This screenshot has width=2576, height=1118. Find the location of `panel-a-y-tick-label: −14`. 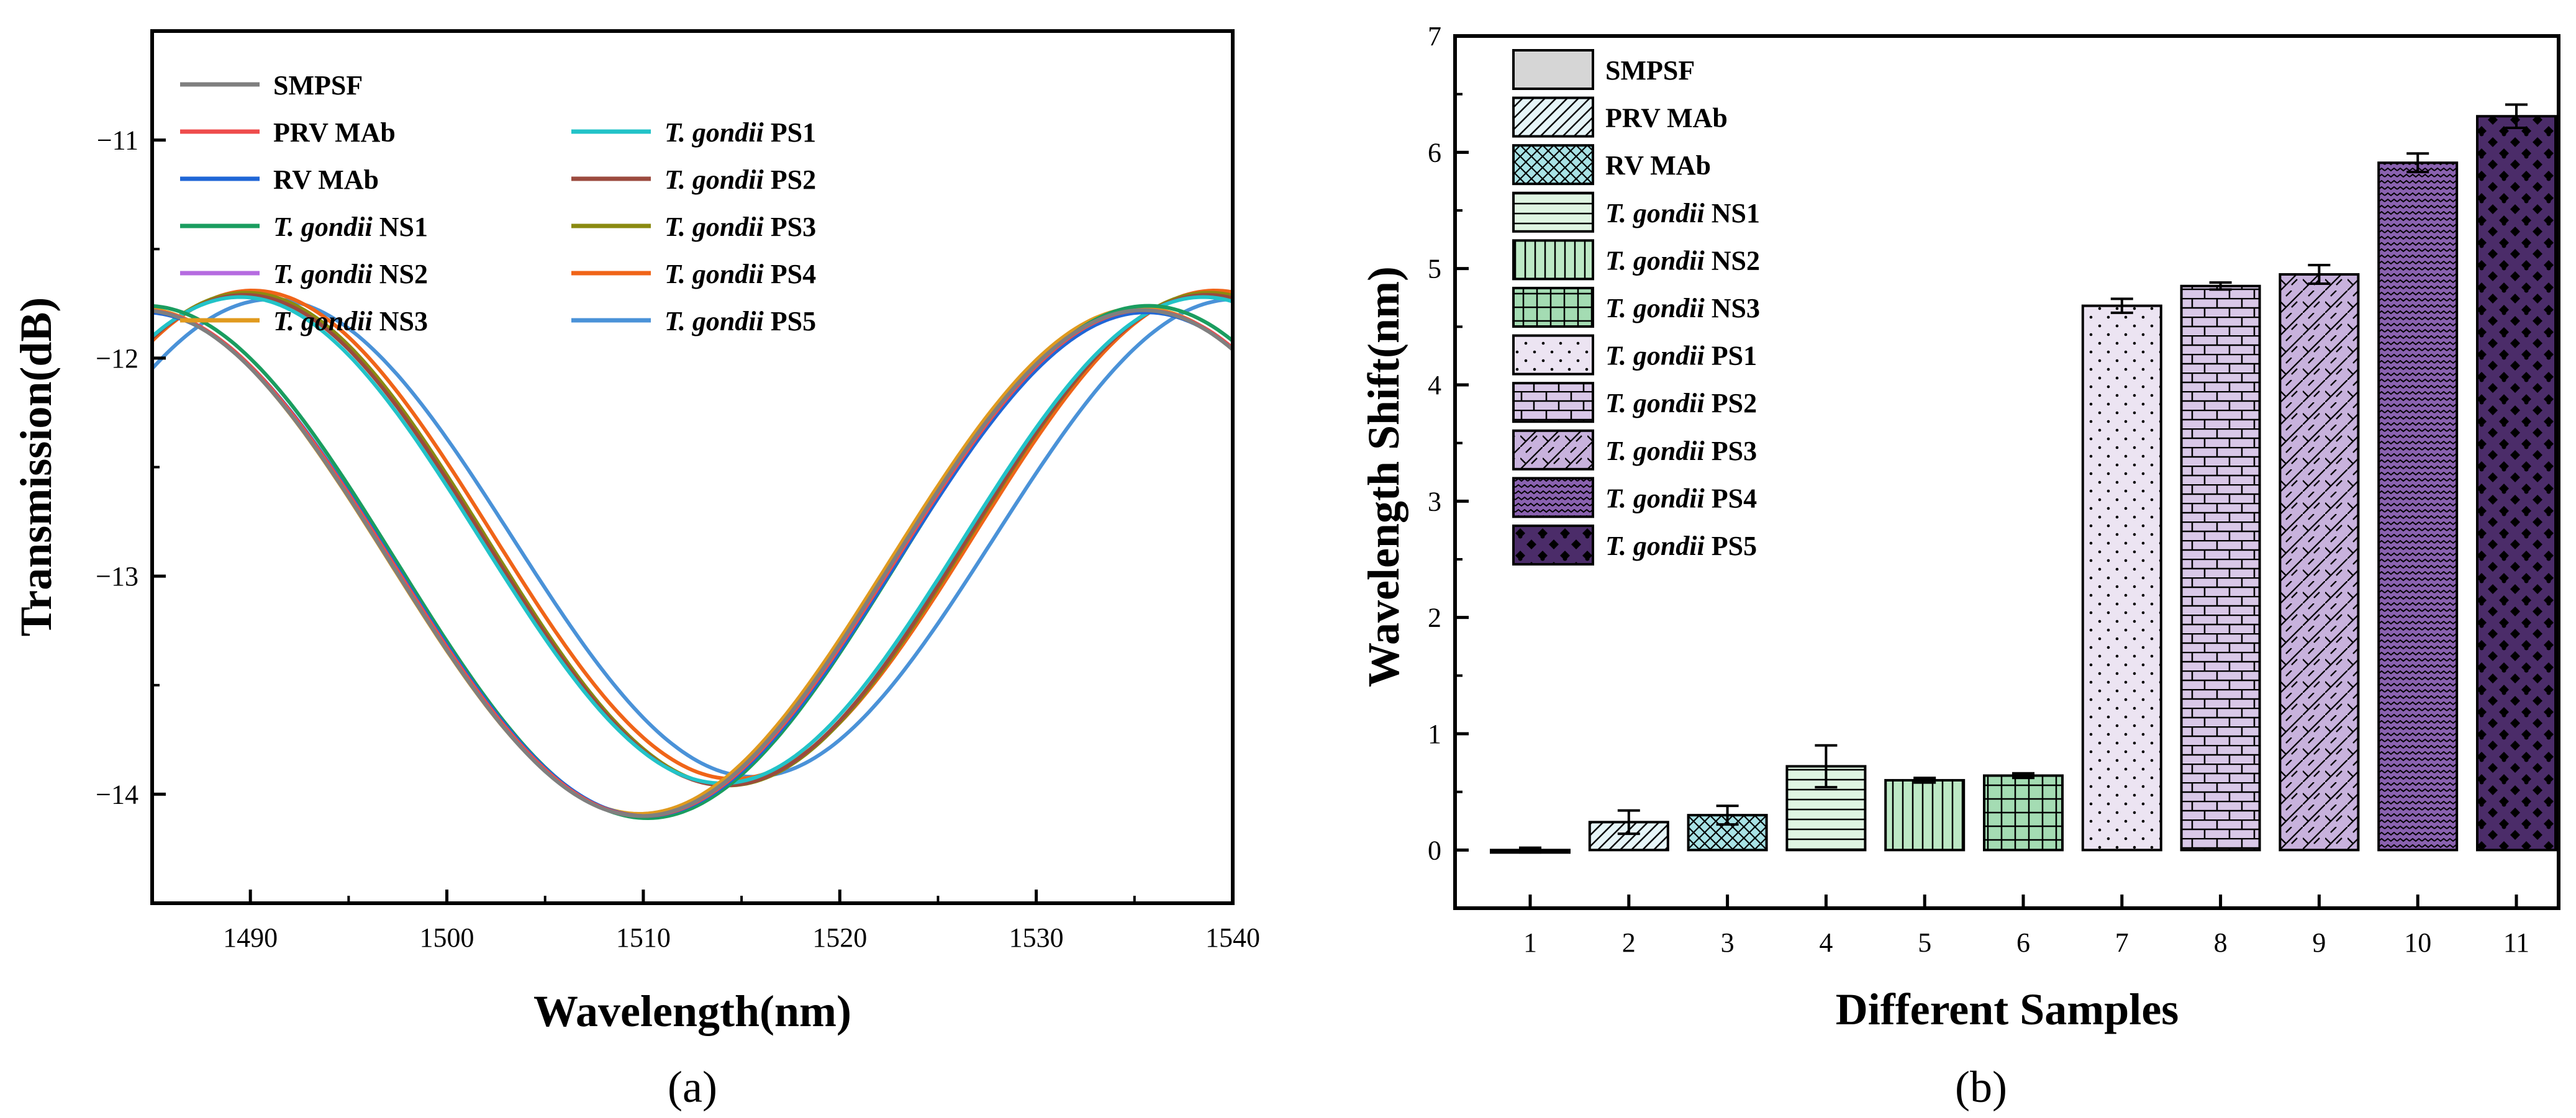

panel-a-y-tick-label: −14 is located at coordinates (117, 794).